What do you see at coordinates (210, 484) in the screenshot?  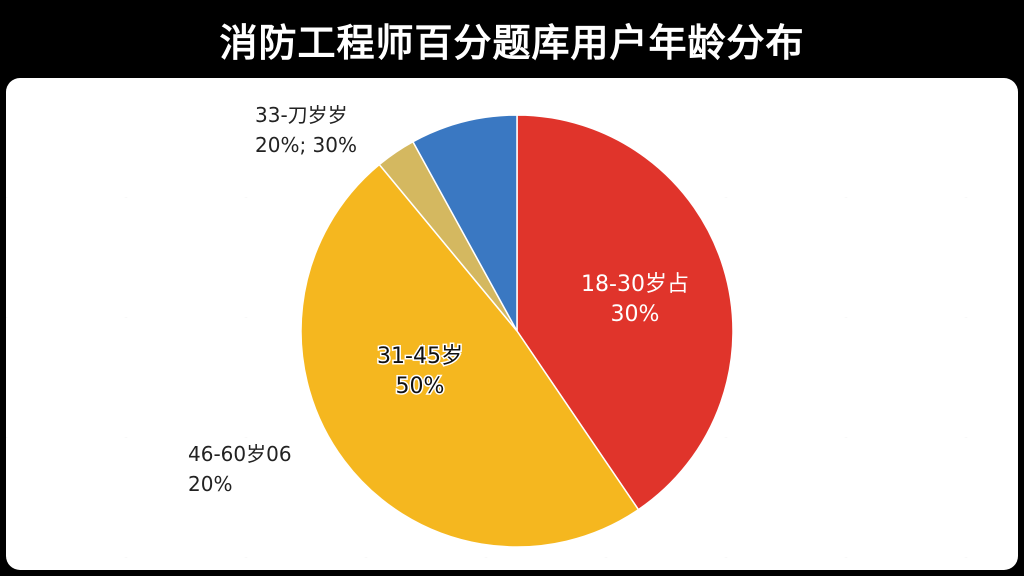 I see `slice-label-3-line-2: 20%` at bounding box center [210, 484].